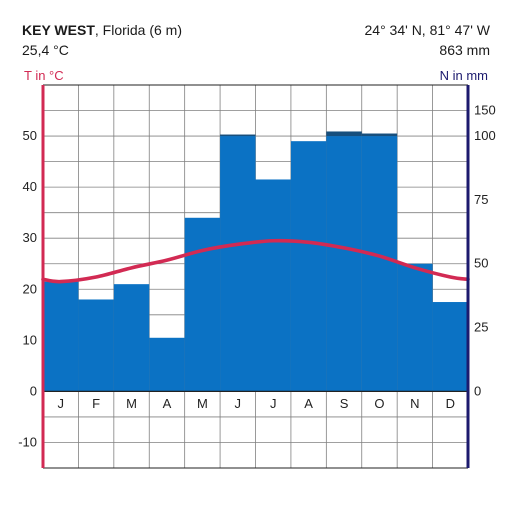  What do you see at coordinates (427, 30) in the screenshot?
I see `coordinates: 24° 34' N, 81° 47' W` at bounding box center [427, 30].